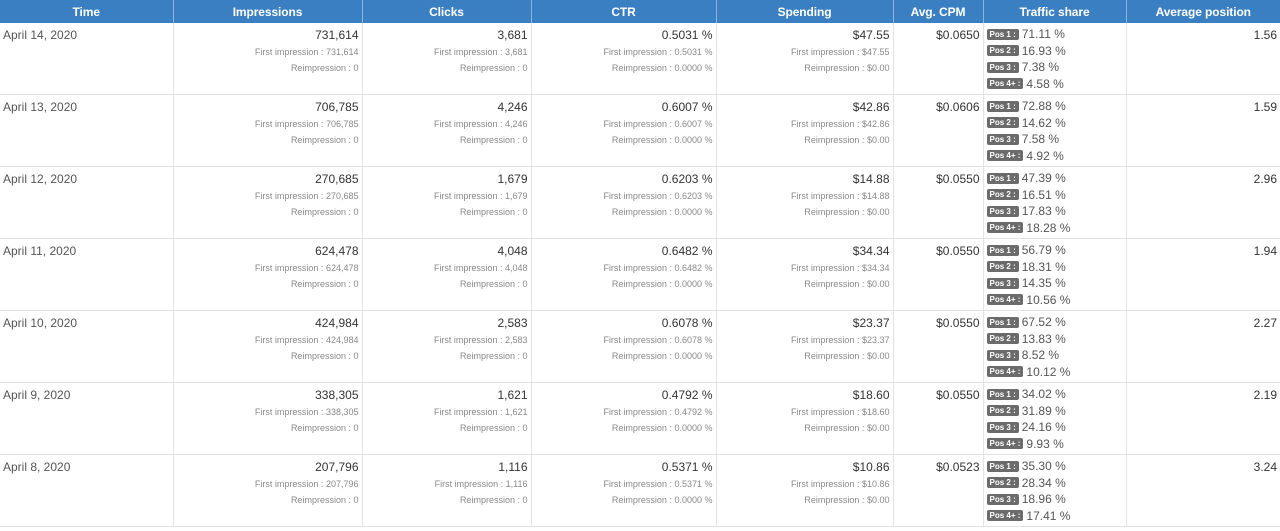 The height and width of the screenshot is (531, 1280). I want to click on time-value: April 14, 2020, so click(40, 35).